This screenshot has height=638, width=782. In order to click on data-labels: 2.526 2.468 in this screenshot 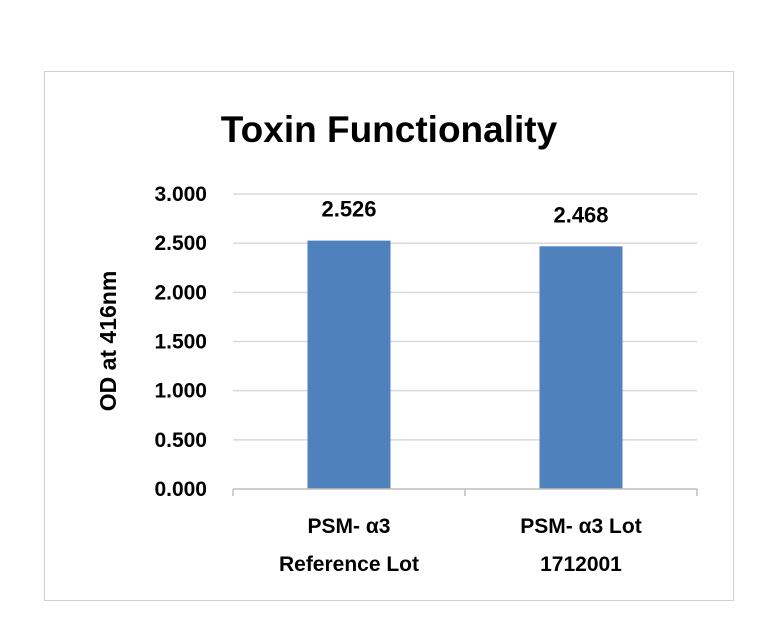, I will do `click(464, 212)`.